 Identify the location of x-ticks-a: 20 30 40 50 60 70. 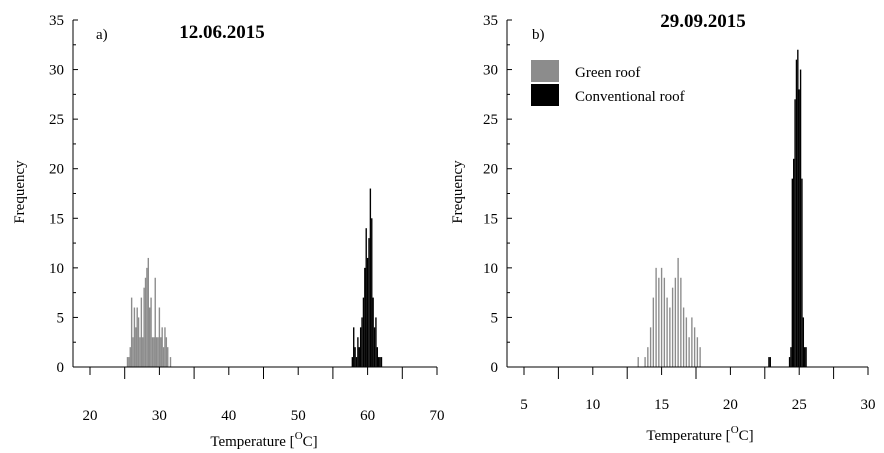
(264, 395).